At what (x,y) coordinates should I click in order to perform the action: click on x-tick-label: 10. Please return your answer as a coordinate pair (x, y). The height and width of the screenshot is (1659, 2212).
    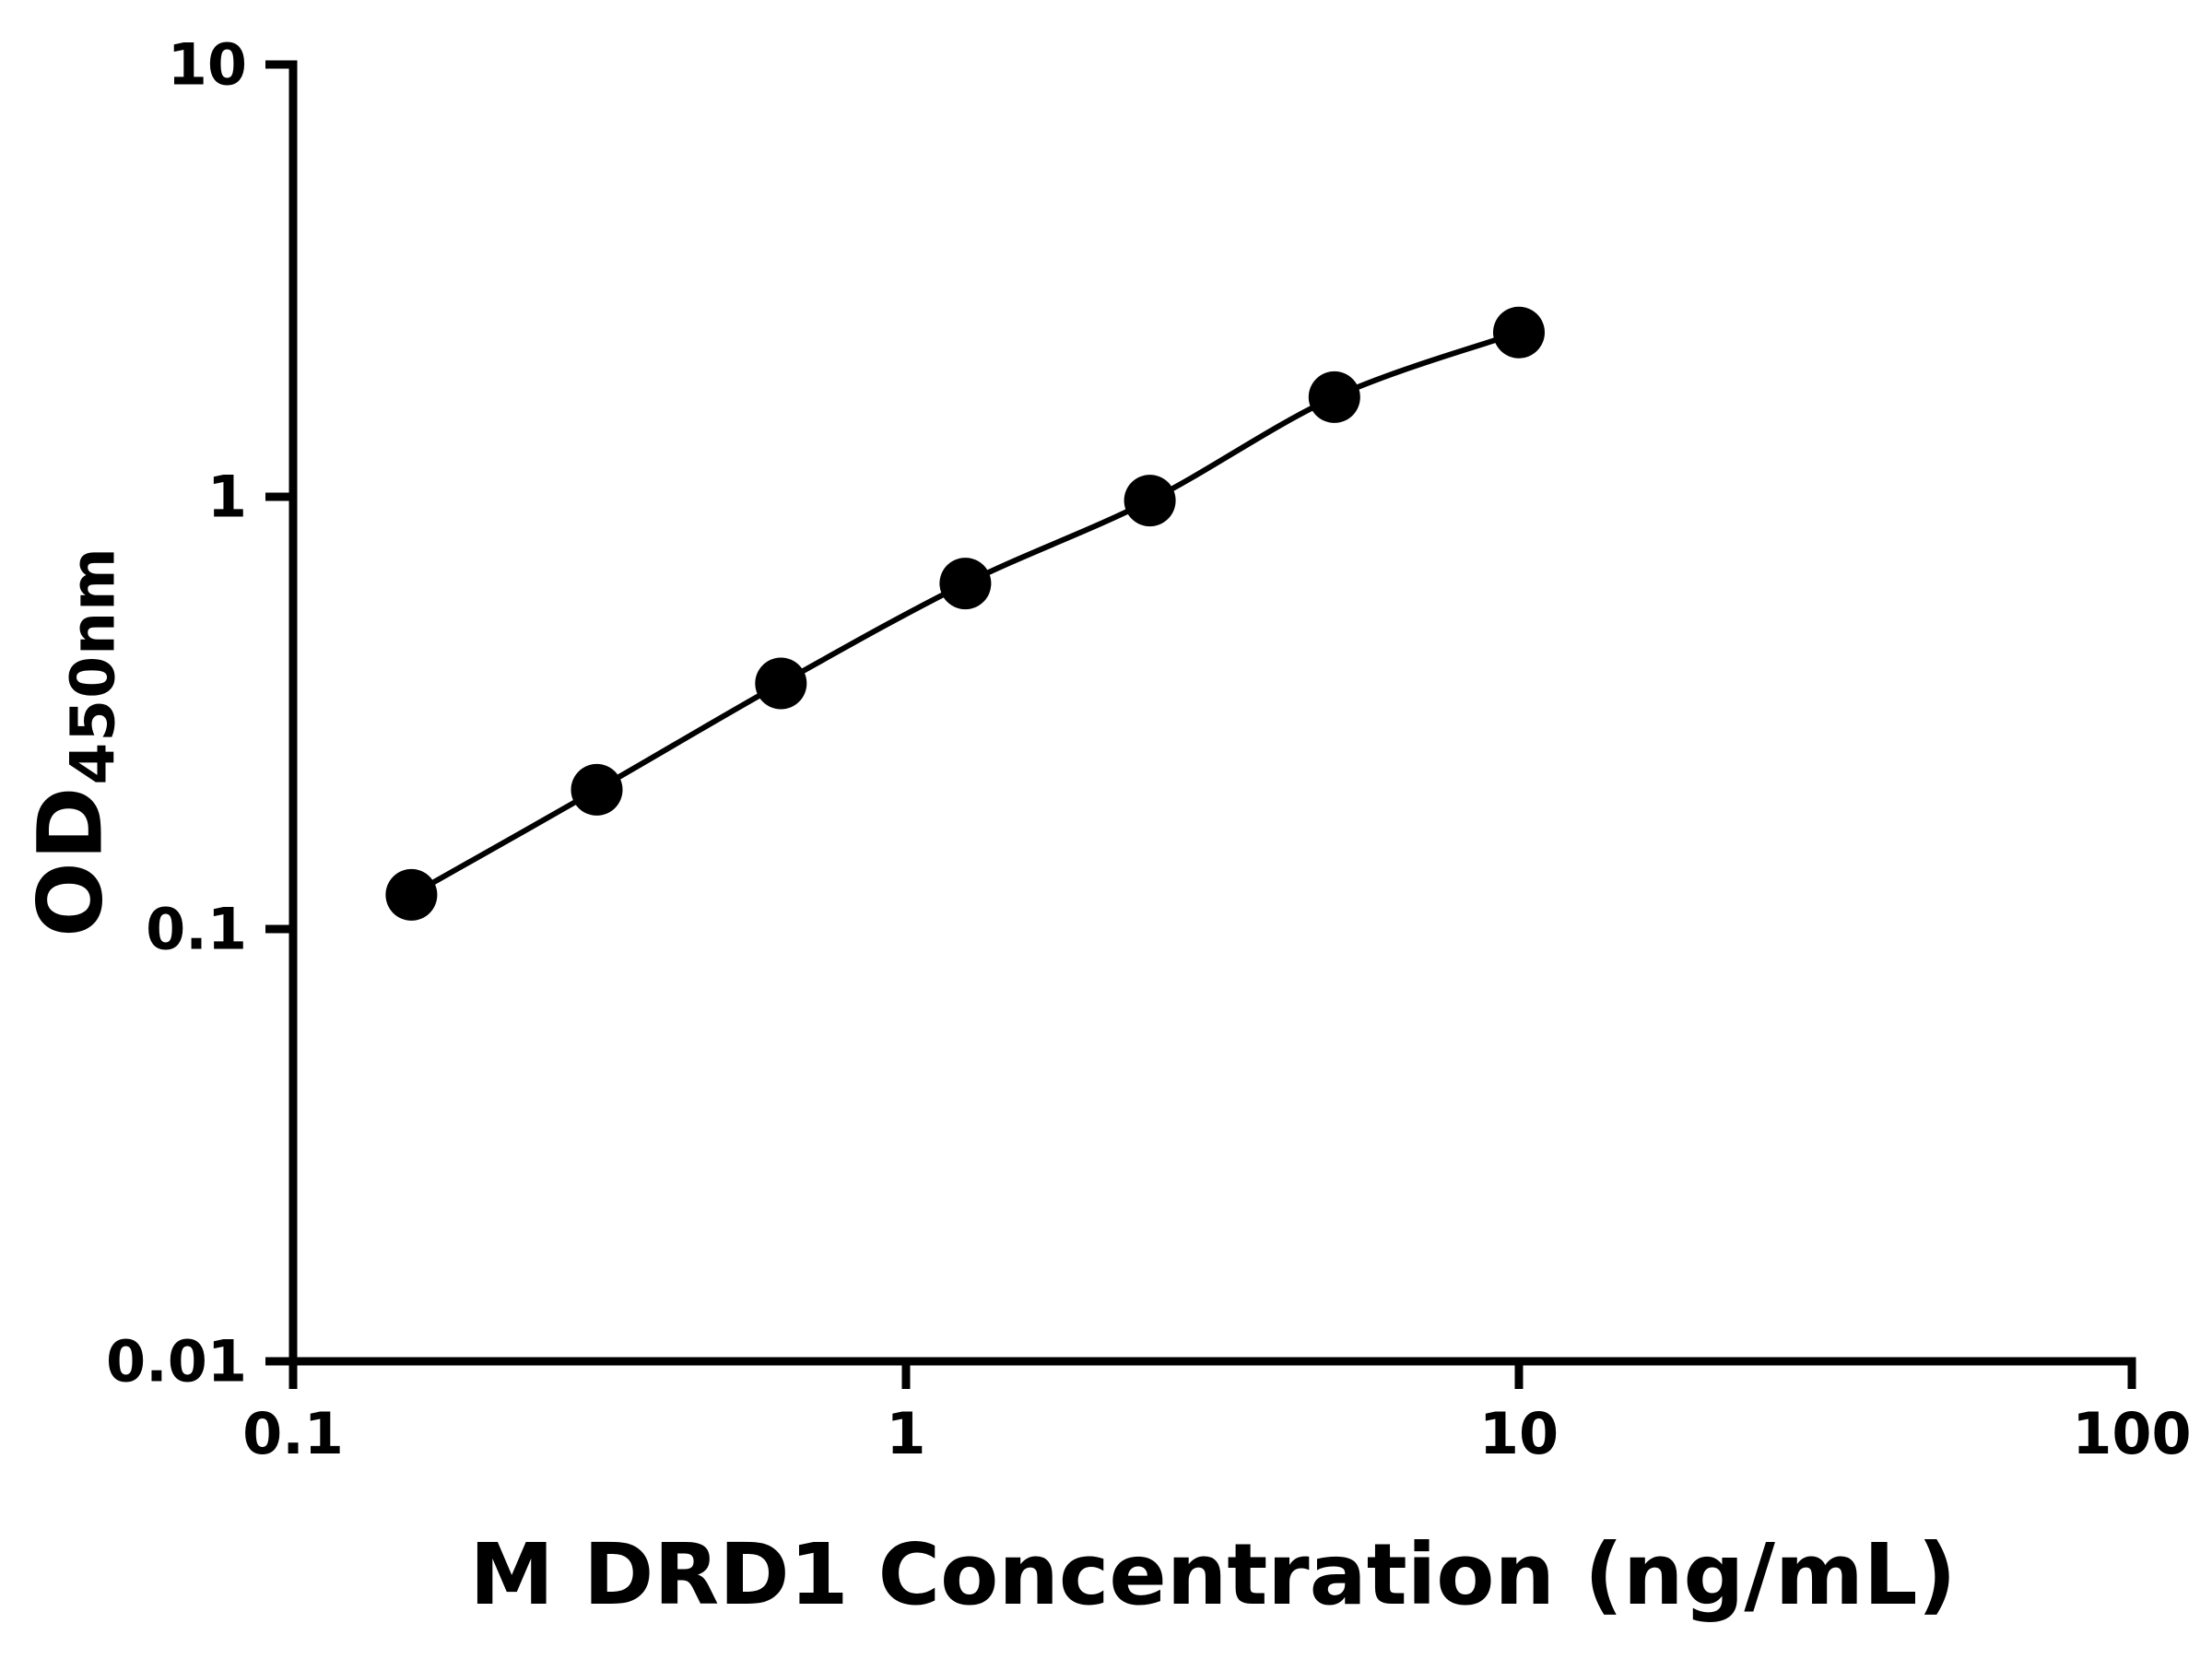
    Looking at the image, I should click on (1519, 1433).